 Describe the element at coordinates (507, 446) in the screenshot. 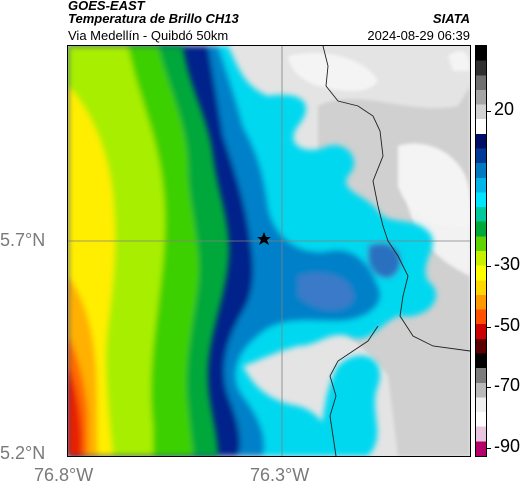

I see `colorbar-label: -90` at that location.